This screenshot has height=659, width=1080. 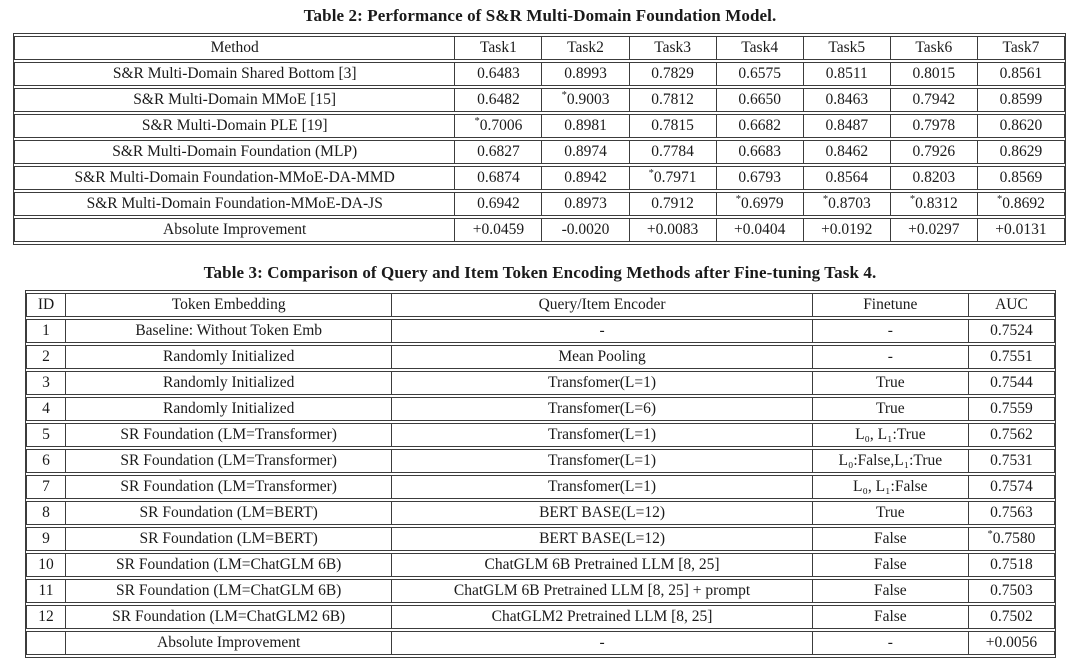 What do you see at coordinates (847, 152) in the screenshot?
I see `table-cell: 0.8462` at bounding box center [847, 152].